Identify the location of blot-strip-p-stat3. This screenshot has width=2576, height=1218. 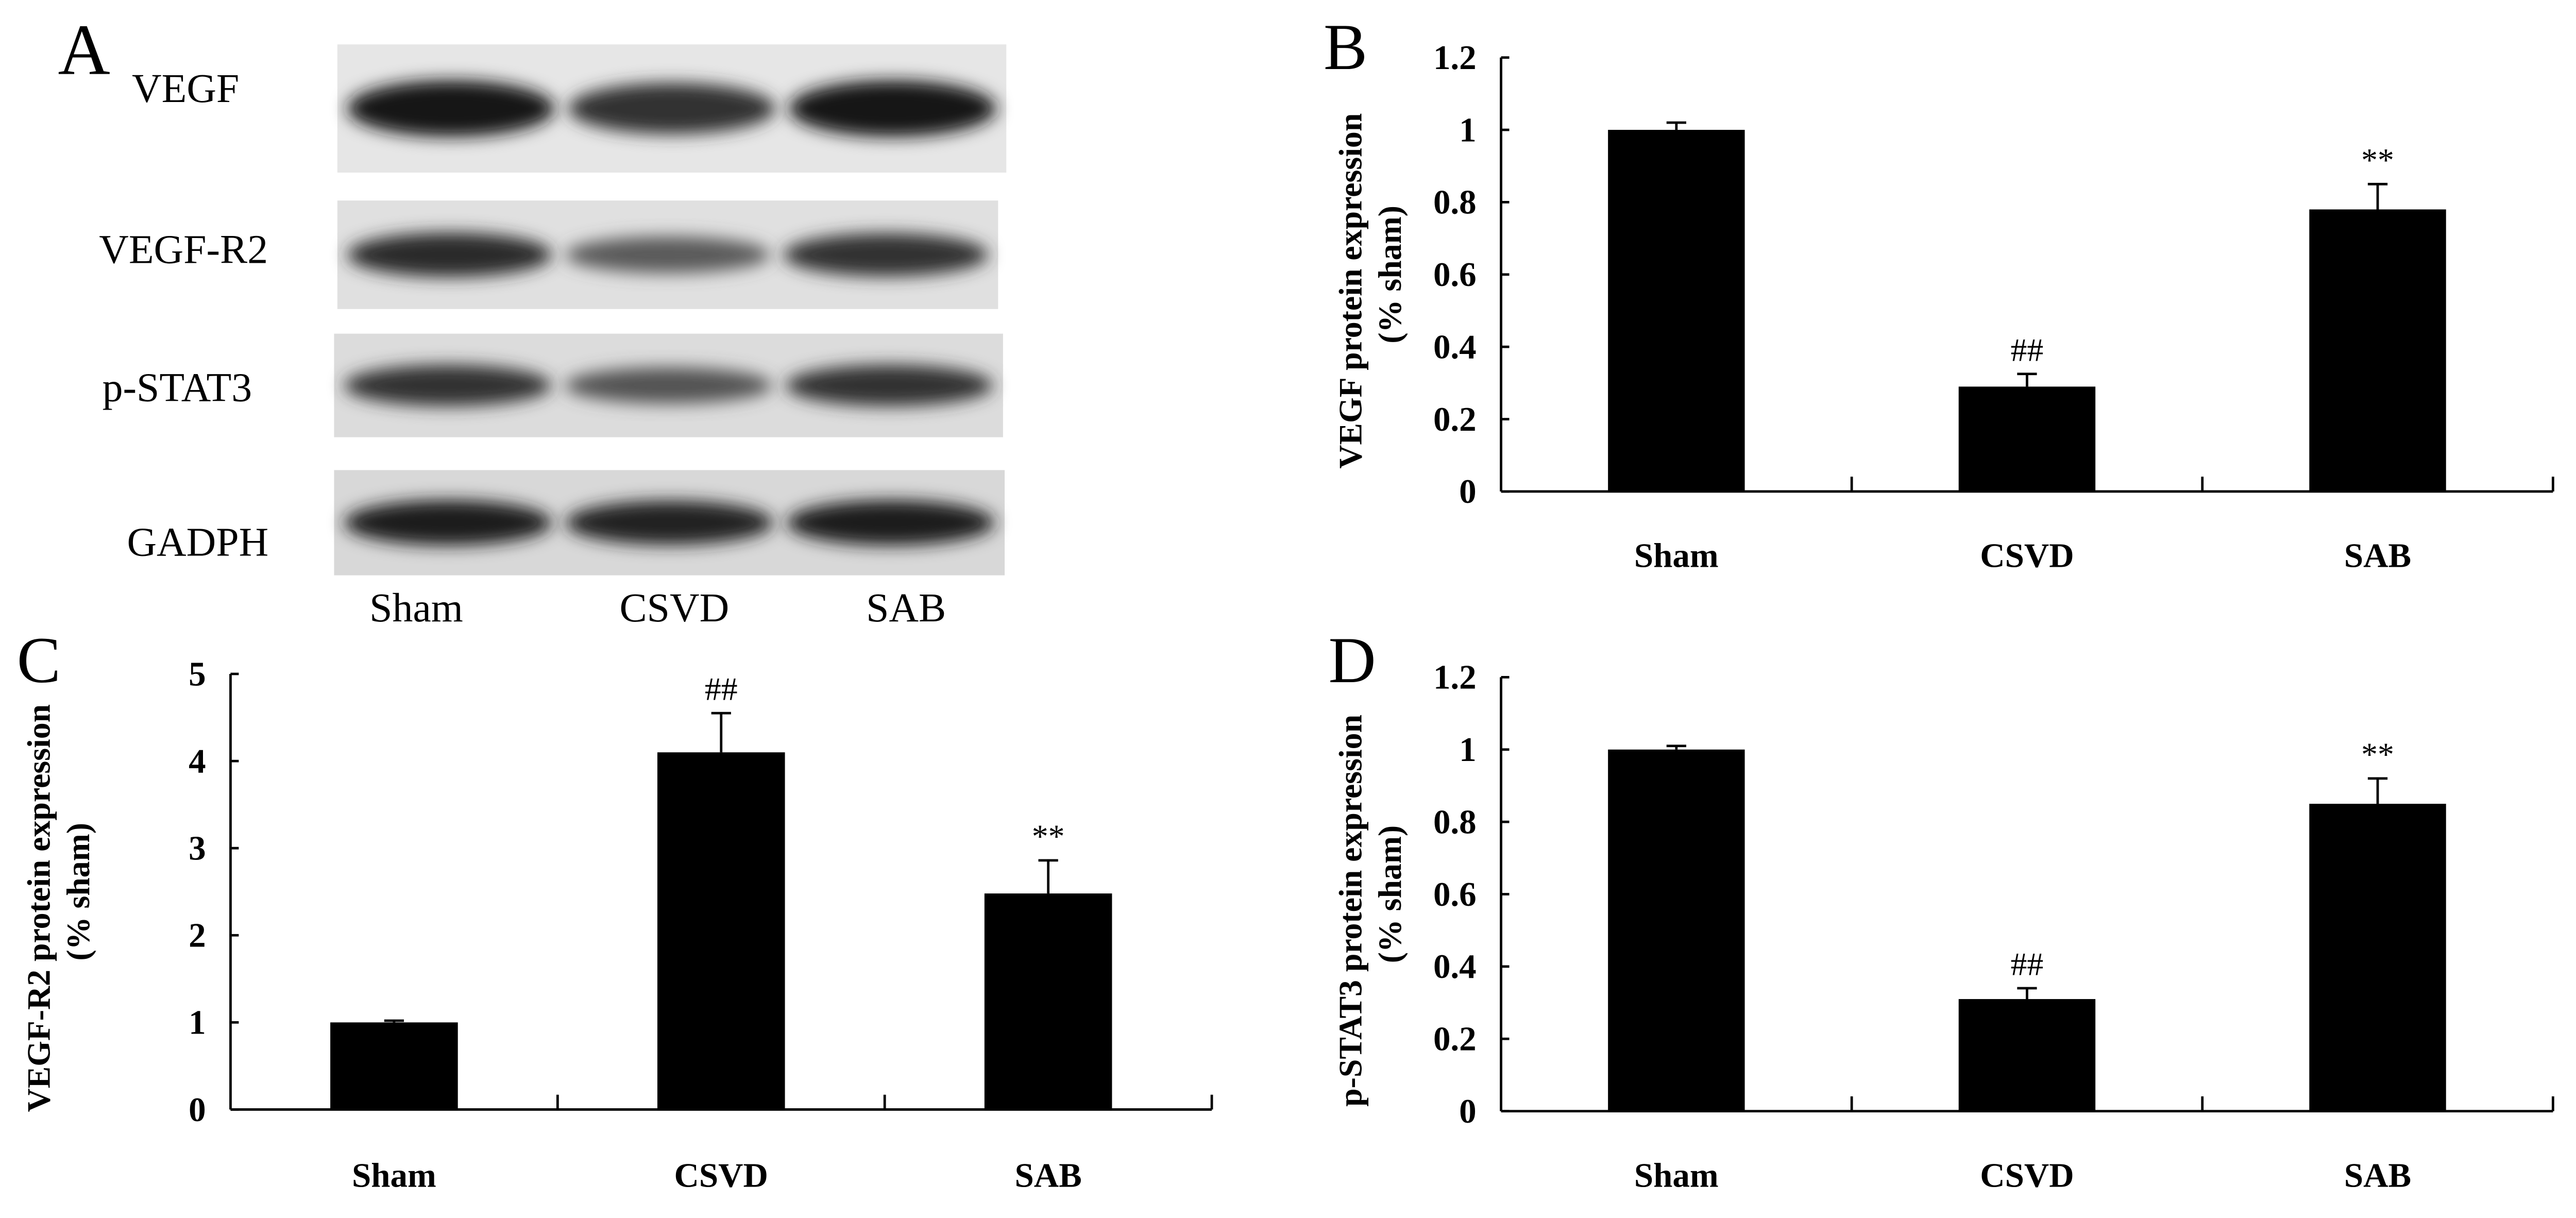
(668, 385).